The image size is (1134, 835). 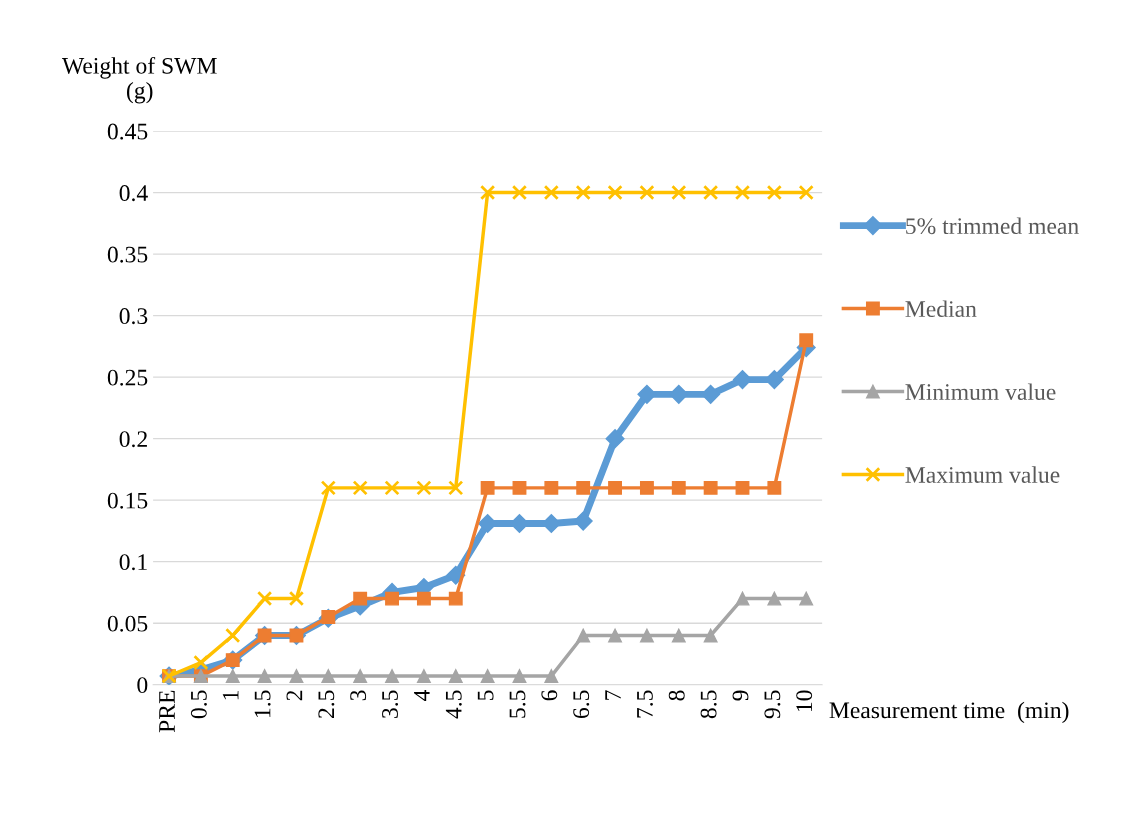 I want to click on y-tick-label: 0.25, so click(x=127, y=377).